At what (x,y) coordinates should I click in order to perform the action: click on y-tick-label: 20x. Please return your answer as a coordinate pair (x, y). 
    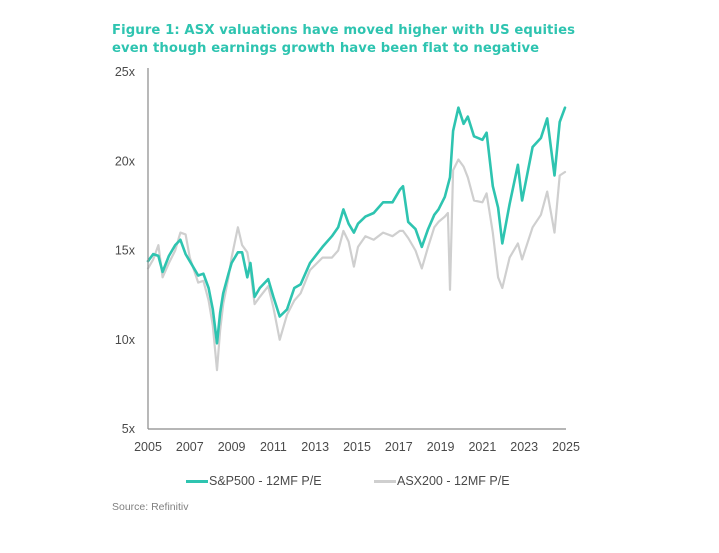
    Looking at the image, I should click on (125, 161).